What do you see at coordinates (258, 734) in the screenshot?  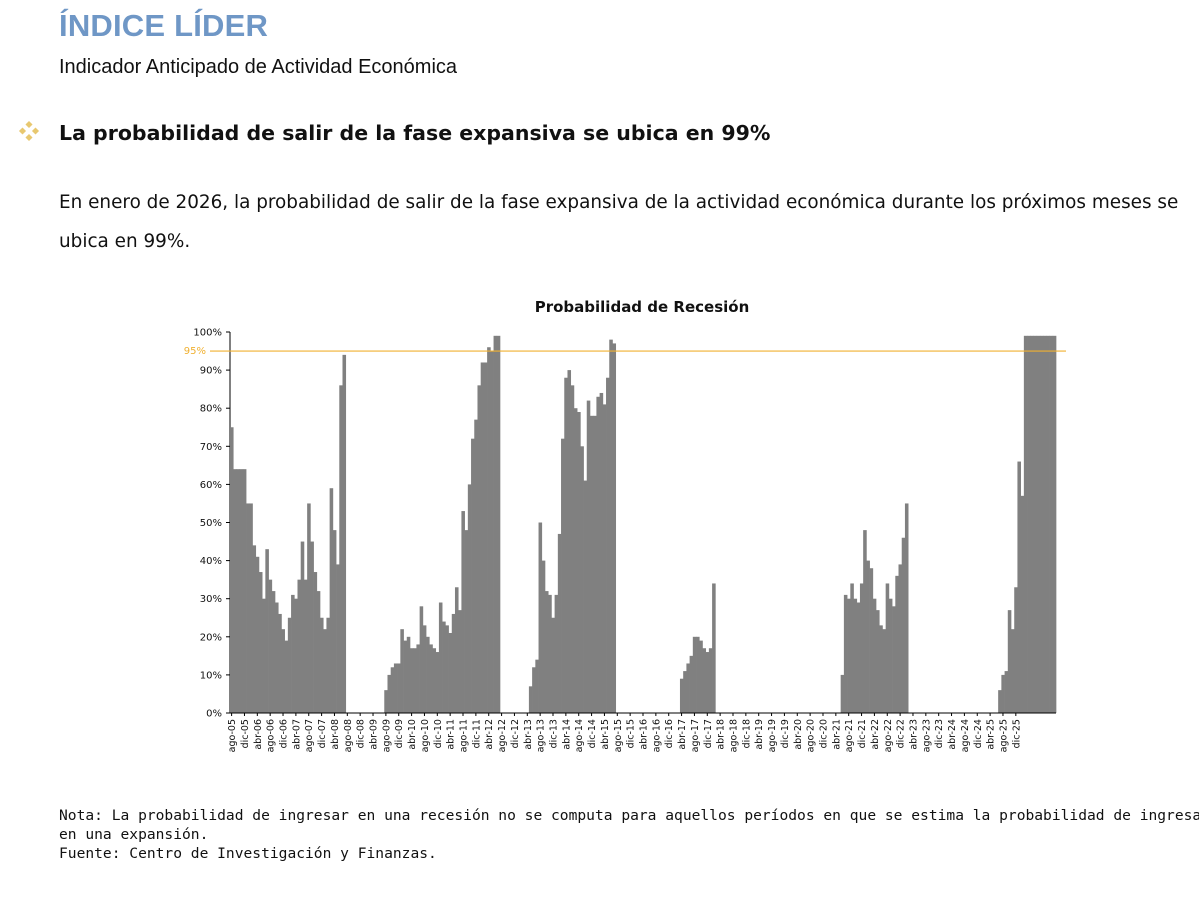 I see `x-tick-label: abr-06` at bounding box center [258, 734].